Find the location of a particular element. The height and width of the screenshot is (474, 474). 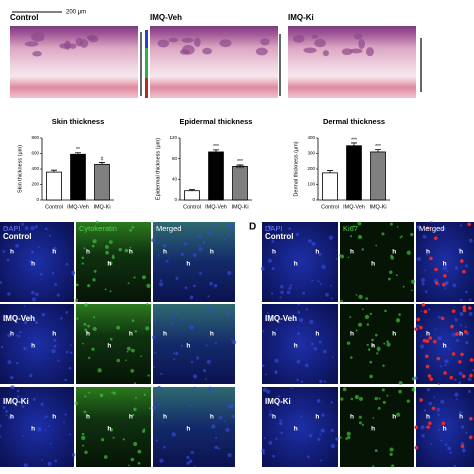

panel-label: D is located at coordinates (252, 227).